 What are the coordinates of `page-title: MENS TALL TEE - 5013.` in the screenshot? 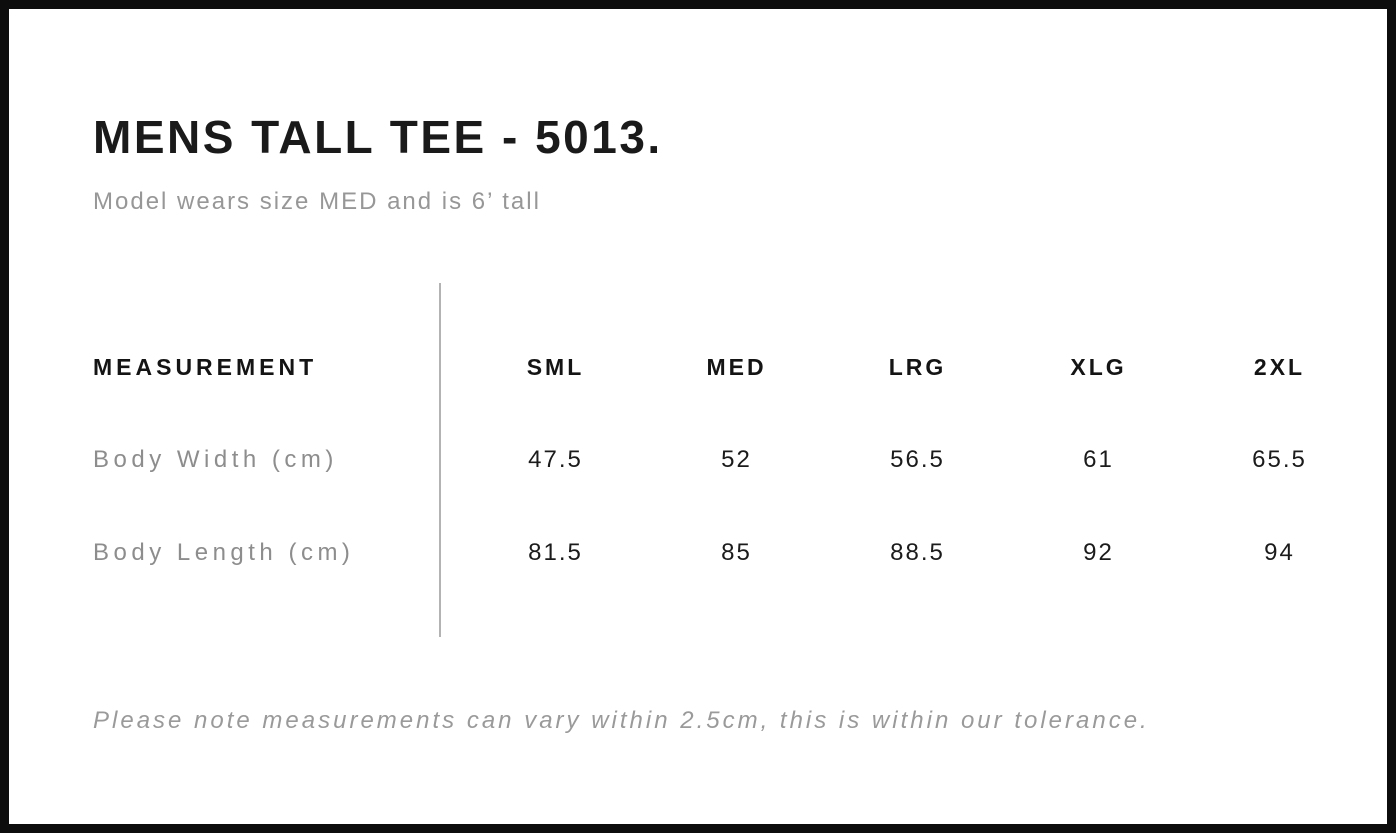 It's located at (378, 137).